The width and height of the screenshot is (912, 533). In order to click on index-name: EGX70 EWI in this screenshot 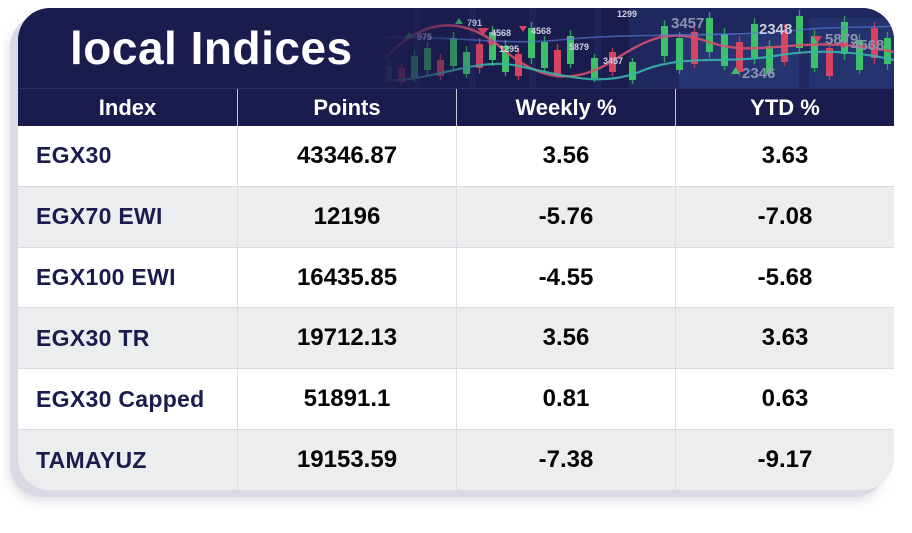, I will do `click(99, 216)`.